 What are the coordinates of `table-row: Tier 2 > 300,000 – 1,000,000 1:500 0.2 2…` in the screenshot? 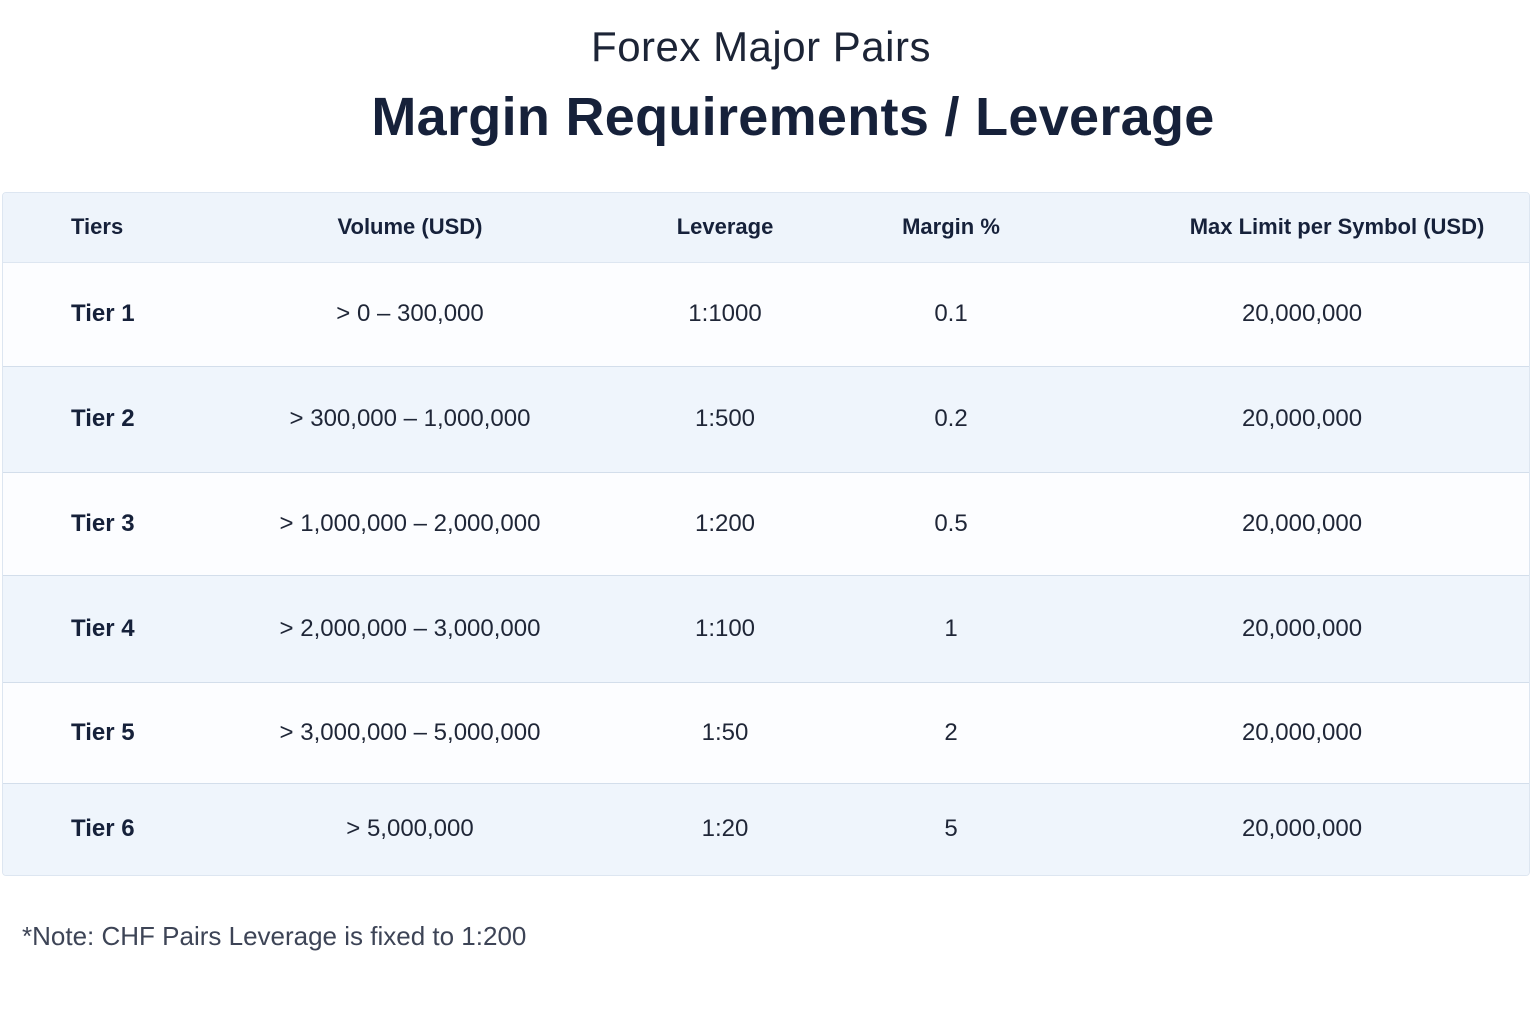 It's located at (766, 419).